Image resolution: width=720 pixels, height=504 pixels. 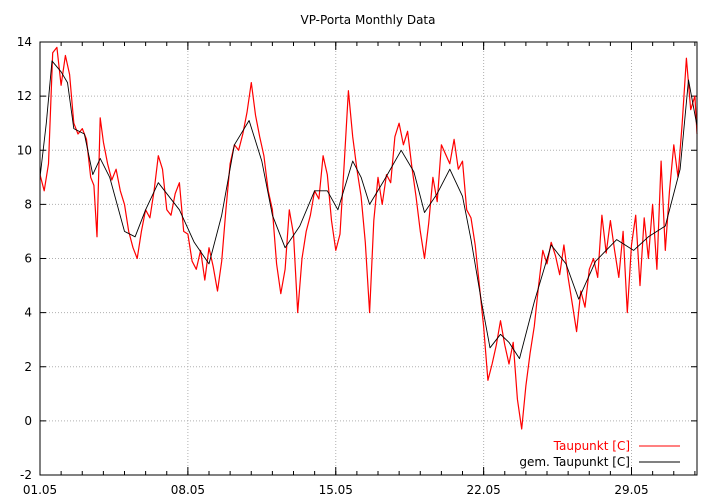 I want to click on x-tick-label: 29.05, so click(x=631, y=490).